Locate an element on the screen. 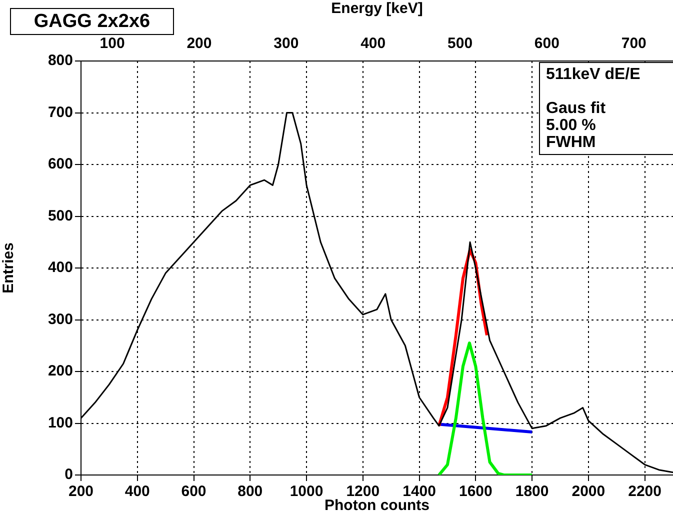 Image resolution: width=673 pixels, height=515 pixels. y-tick-label: 100 is located at coordinates (60, 423).